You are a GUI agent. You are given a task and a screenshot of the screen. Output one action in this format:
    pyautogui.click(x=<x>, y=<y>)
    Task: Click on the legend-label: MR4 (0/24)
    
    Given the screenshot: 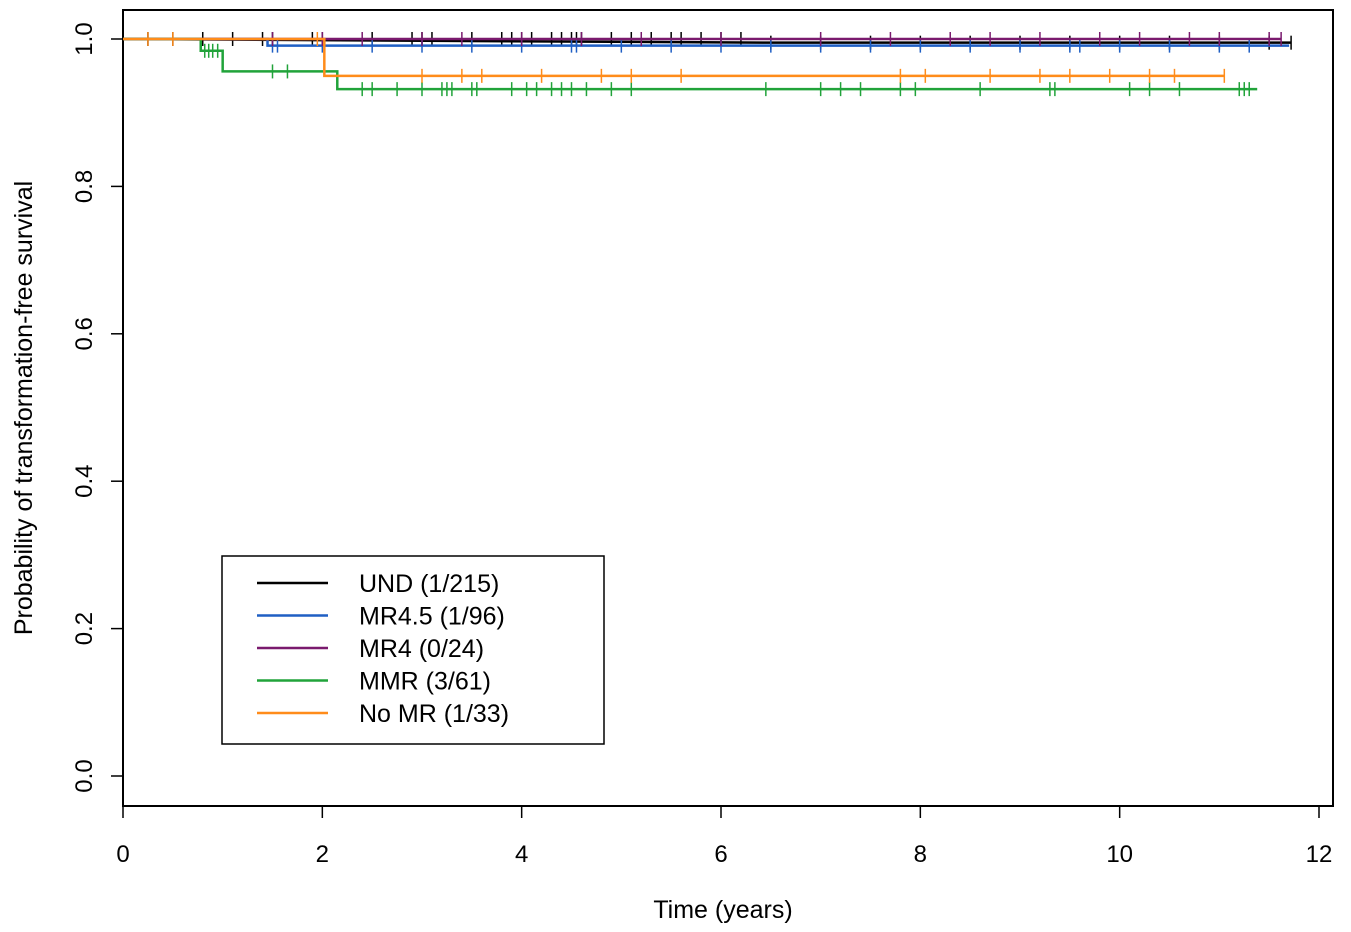 What is the action you would take?
    pyautogui.click(x=421, y=649)
    